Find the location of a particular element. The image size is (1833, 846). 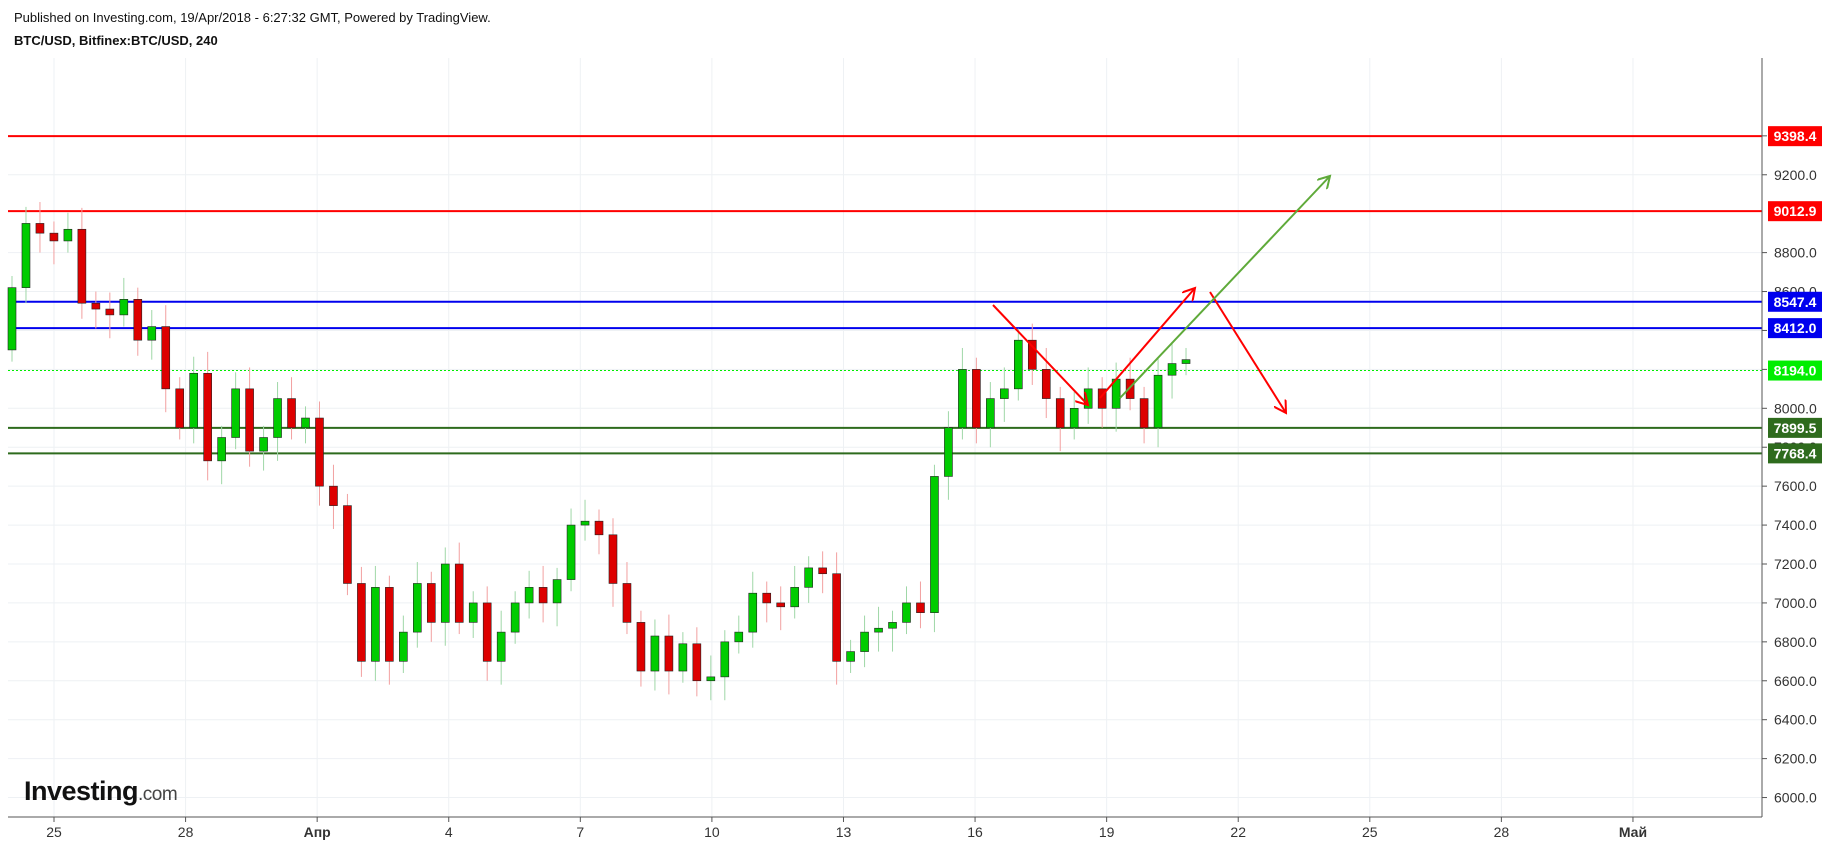

x-tick-label: 25 is located at coordinates (1370, 832).